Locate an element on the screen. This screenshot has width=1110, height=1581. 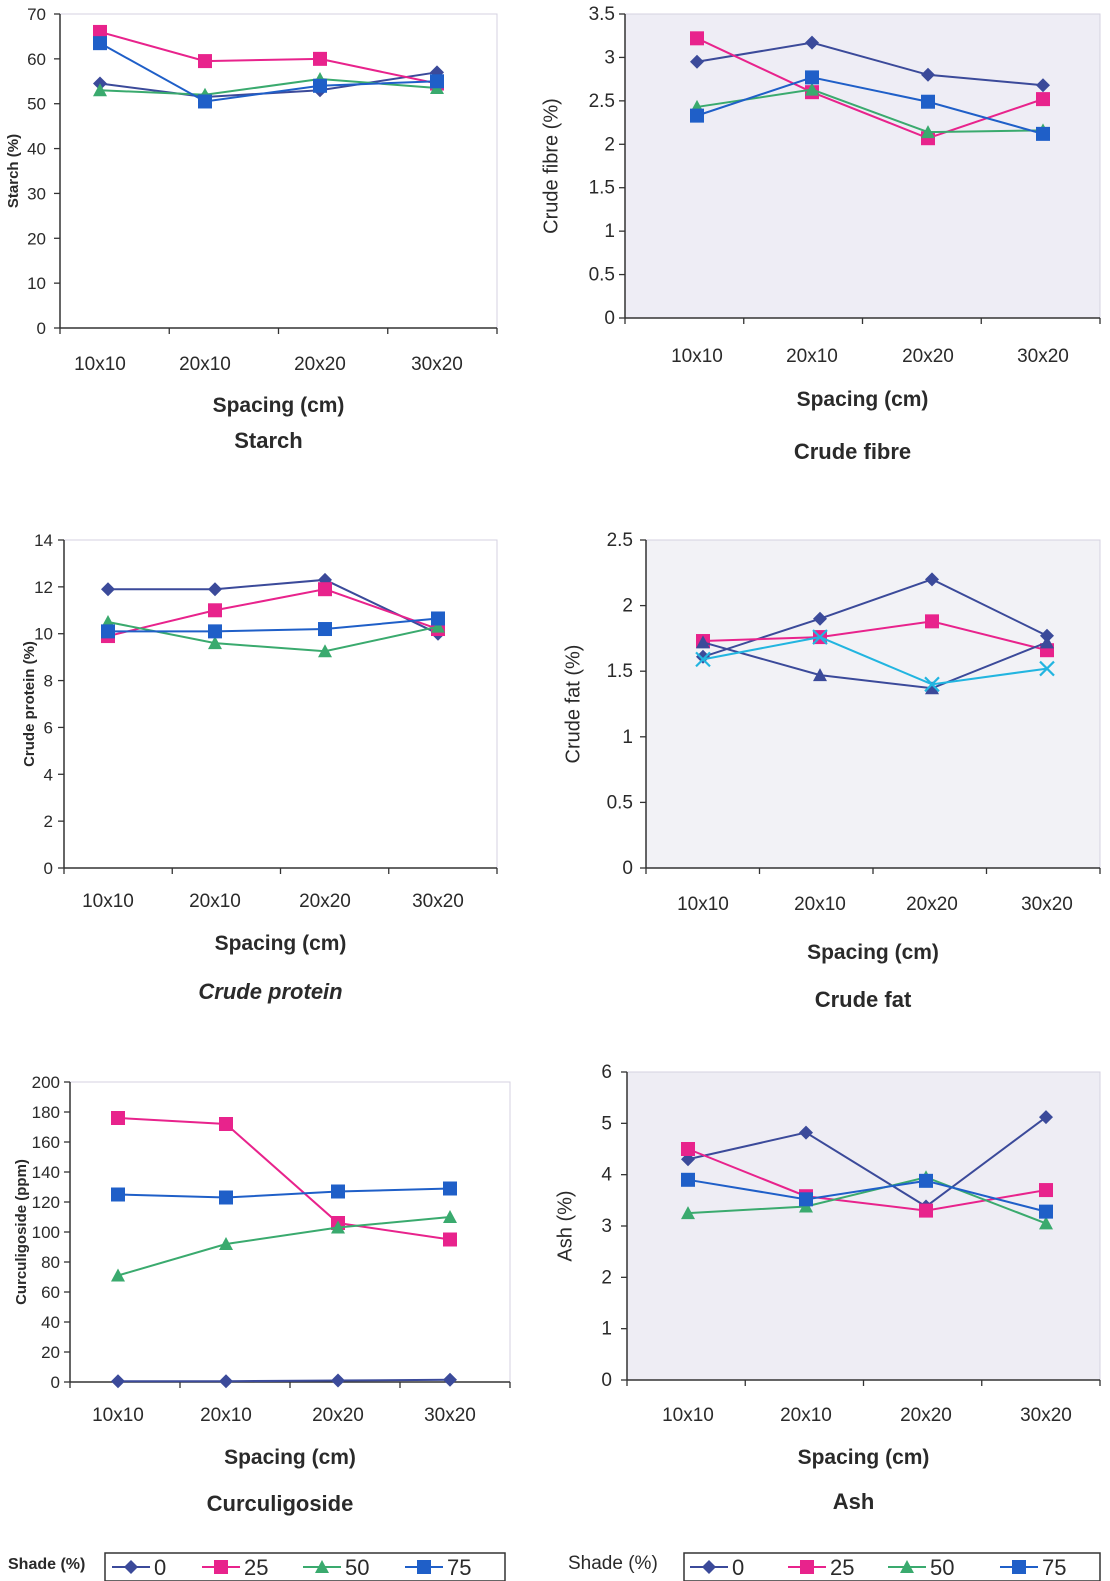
chart-title: Starch is located at coordinates (268, 440).